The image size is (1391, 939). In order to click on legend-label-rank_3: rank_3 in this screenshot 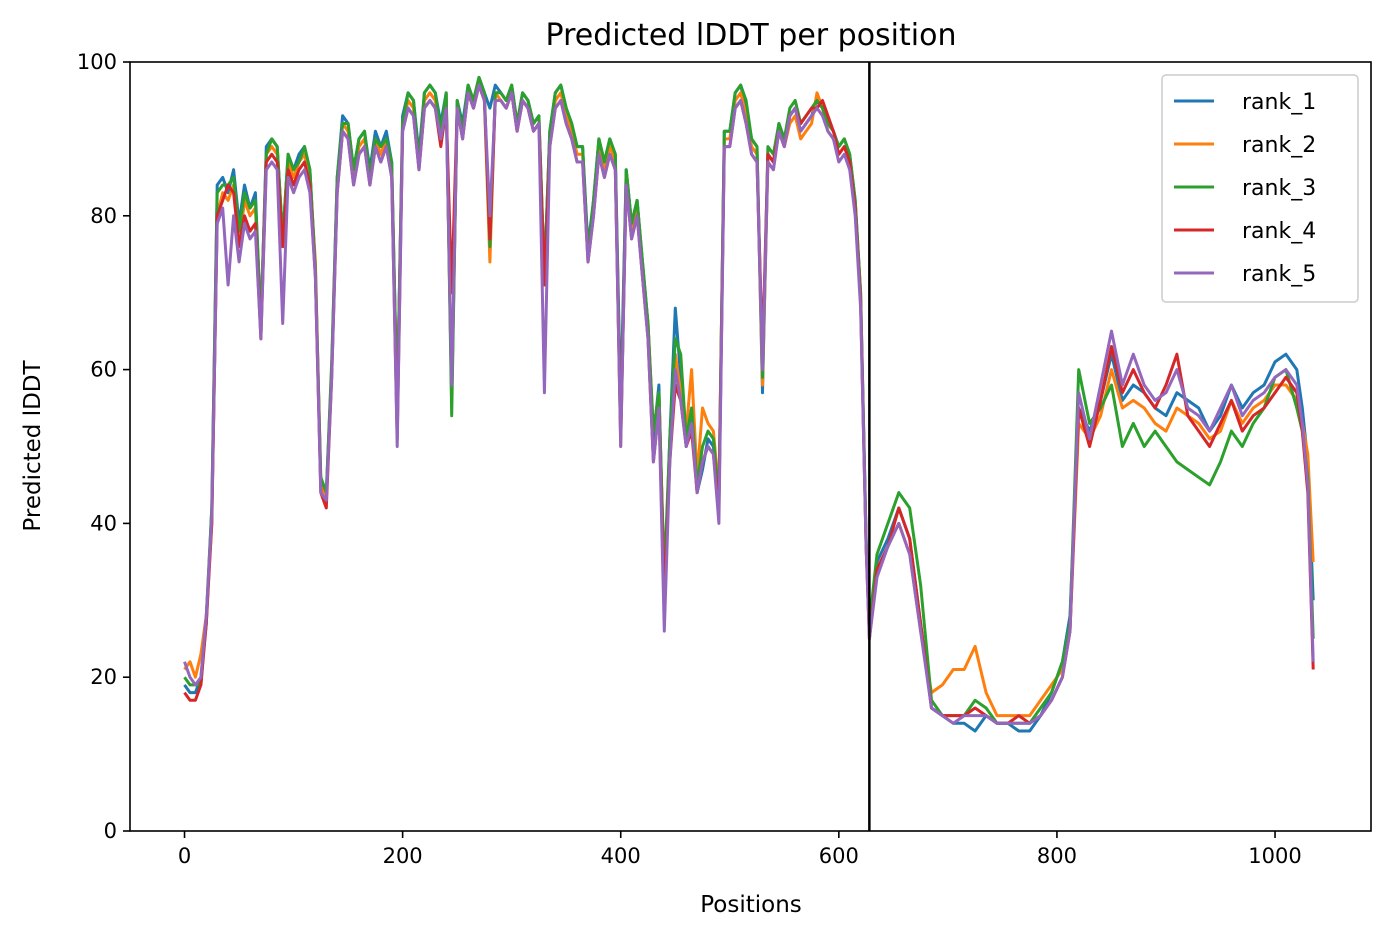, I will do `click(1279, 188)`.